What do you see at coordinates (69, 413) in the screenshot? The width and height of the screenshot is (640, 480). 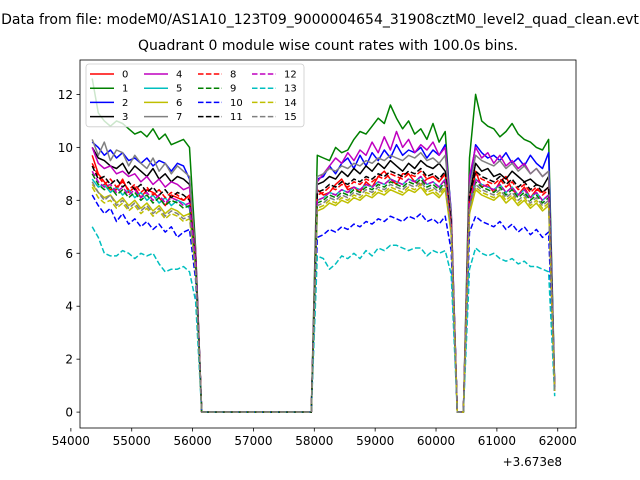 I see `y-tick-label-0: 0` at bounding box center [69, 413].